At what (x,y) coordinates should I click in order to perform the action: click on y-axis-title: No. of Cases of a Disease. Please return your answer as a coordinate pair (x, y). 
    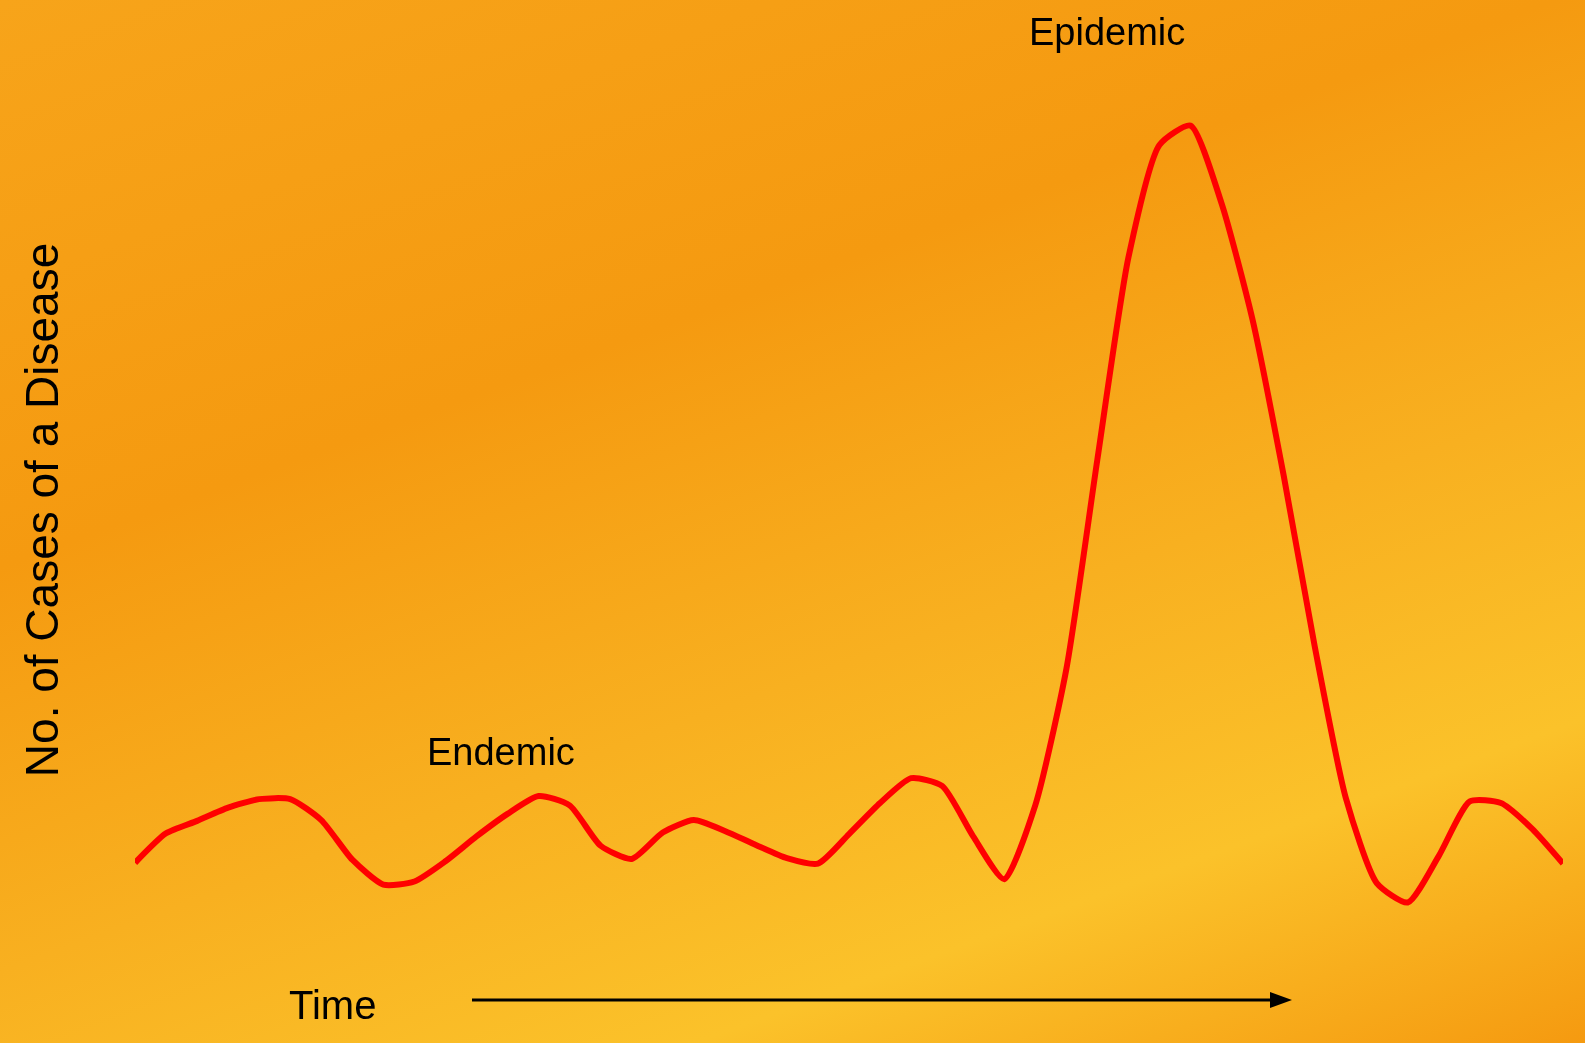
    Looking at the image, I should click on (42, 510).